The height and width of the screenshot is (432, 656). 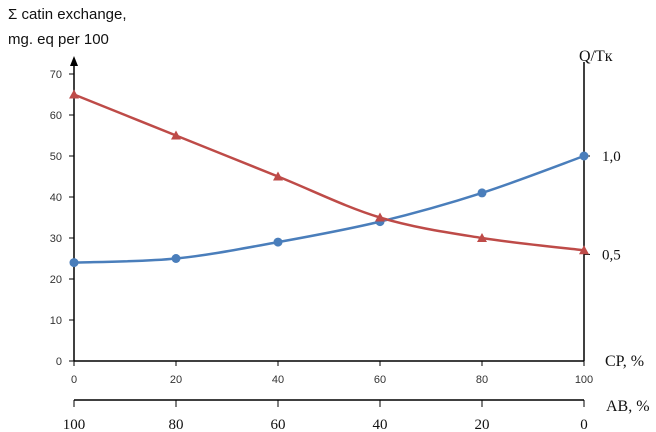 I want to click on x-tick-label: 0, so click(x=74, y=380).